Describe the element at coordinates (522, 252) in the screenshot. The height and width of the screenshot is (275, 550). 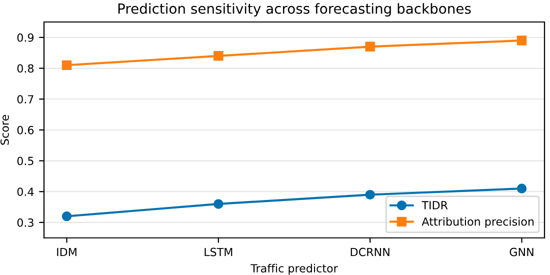
I see `x-tick-label: GNN` at that location.